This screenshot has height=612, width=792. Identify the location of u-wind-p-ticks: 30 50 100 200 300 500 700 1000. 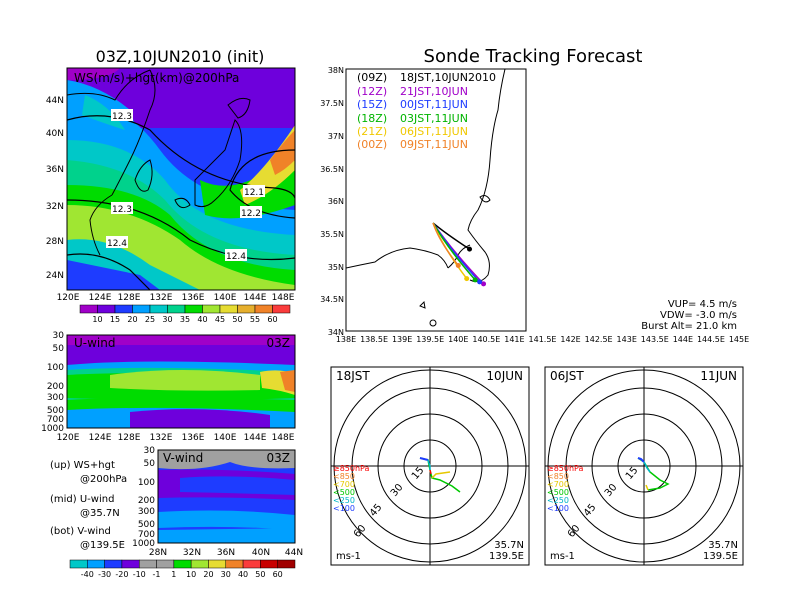
(52, 382).